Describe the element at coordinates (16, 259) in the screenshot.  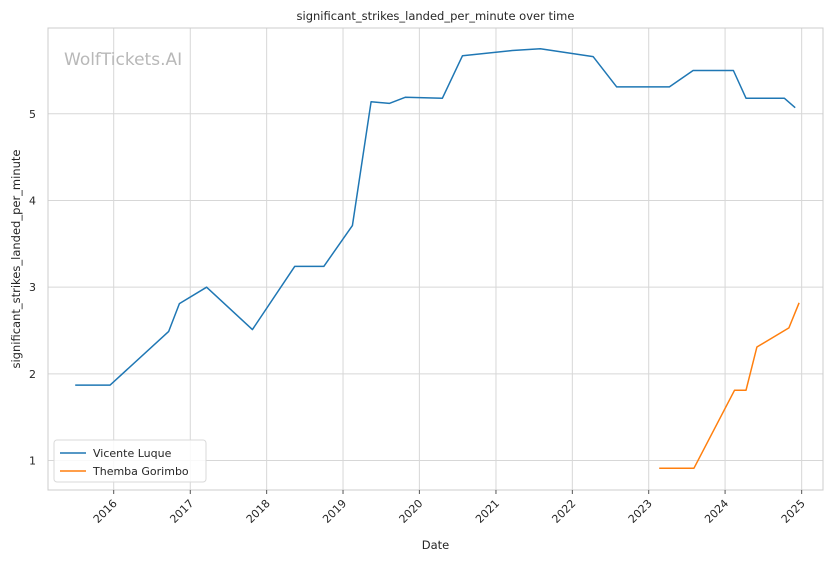
I see `y-axis-label: significant_strikes_landed_per_minute` at that location.